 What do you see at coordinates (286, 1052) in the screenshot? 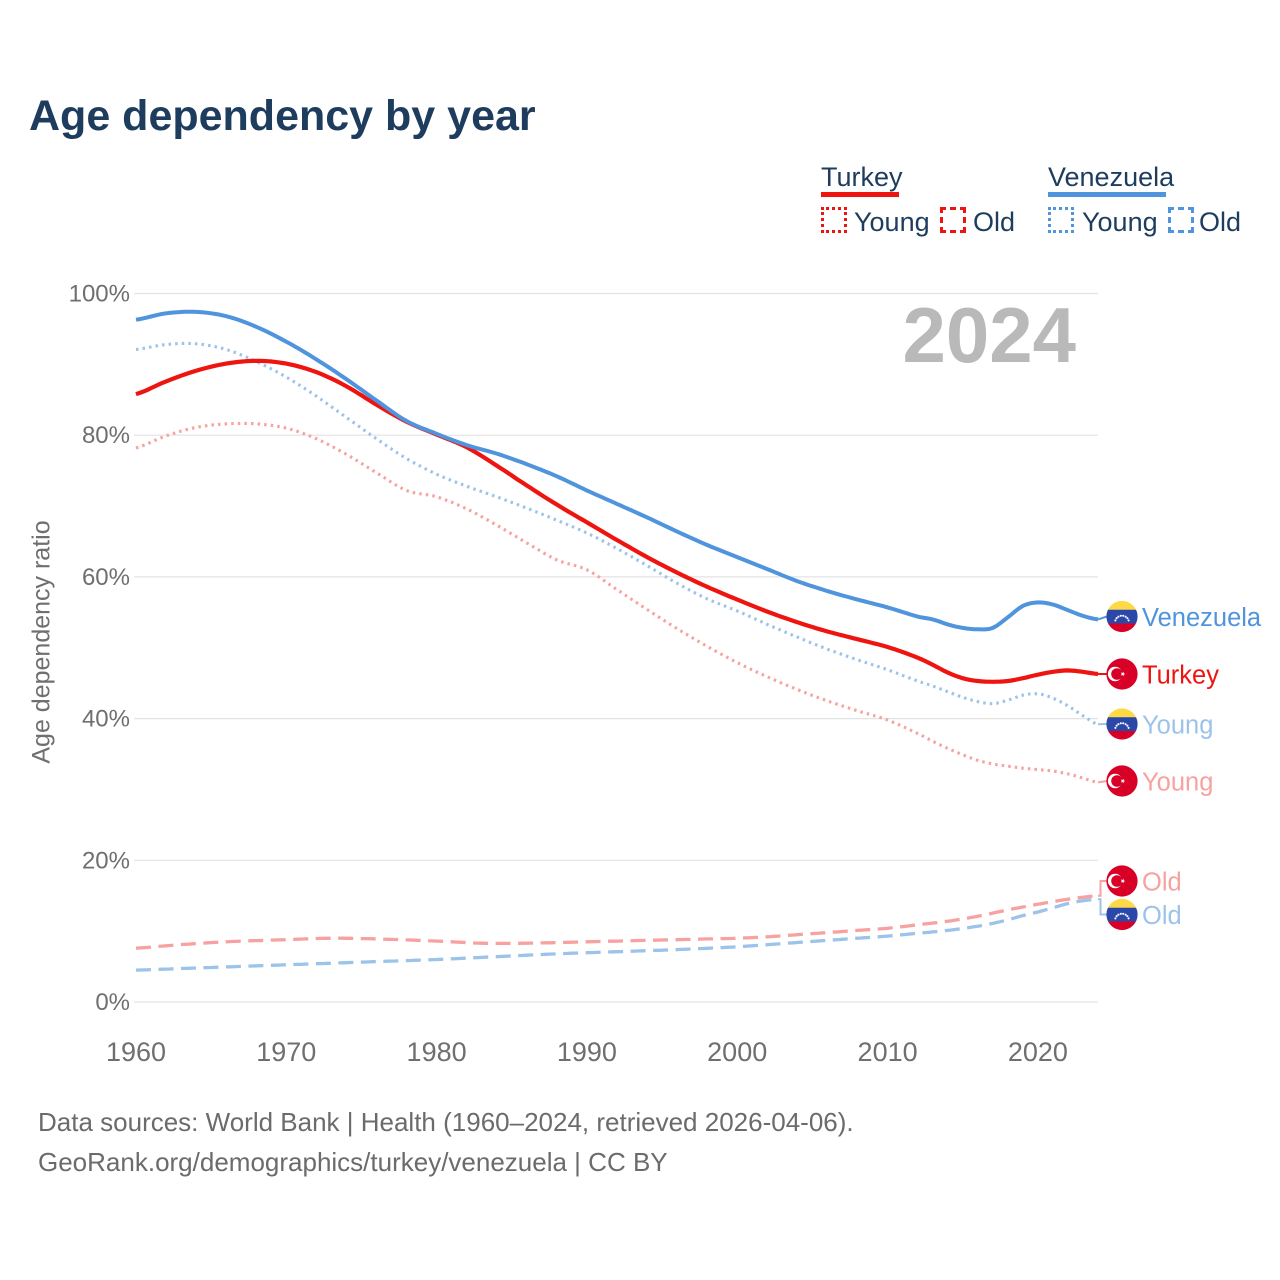
I see `svg-text: 1970` at bounding box center [286, 1052].